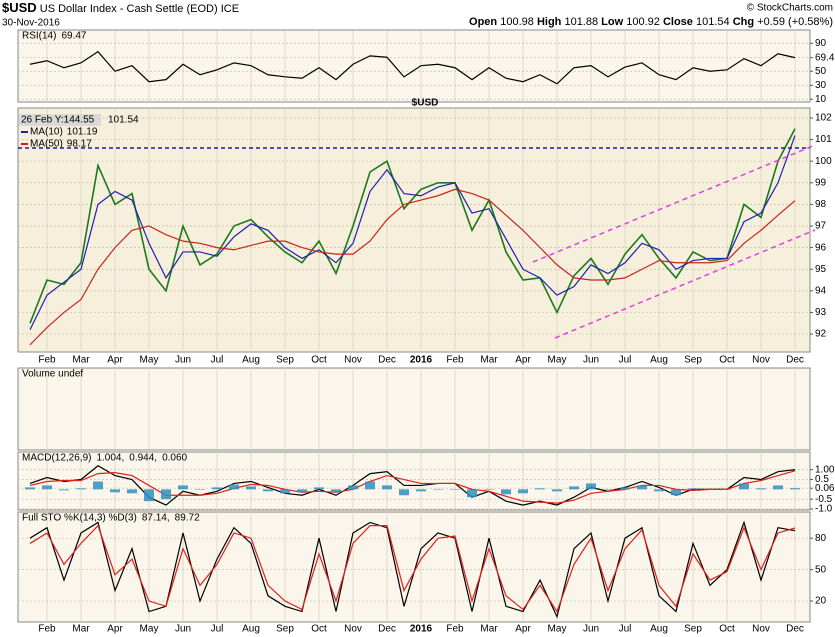 The height and width of the screenshot is (637, 835). I want to click on panel-label: Volume undef, so click(52, 374).